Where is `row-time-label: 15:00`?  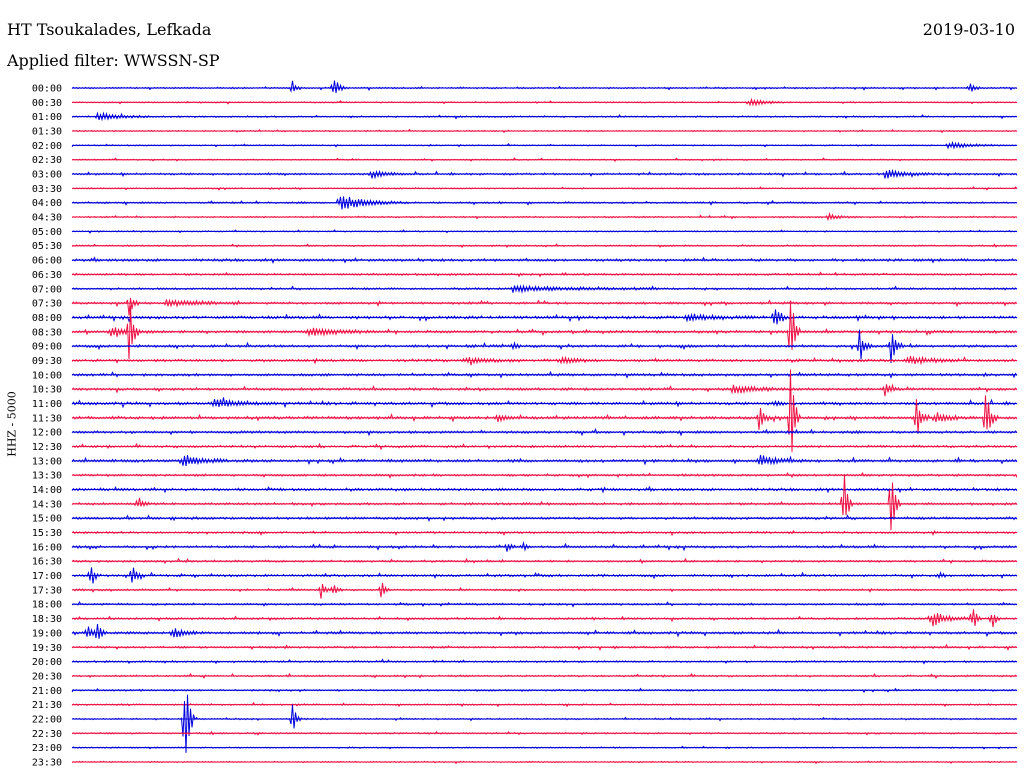
row-time-label: 15:00 is located at coordinates (47, 519).